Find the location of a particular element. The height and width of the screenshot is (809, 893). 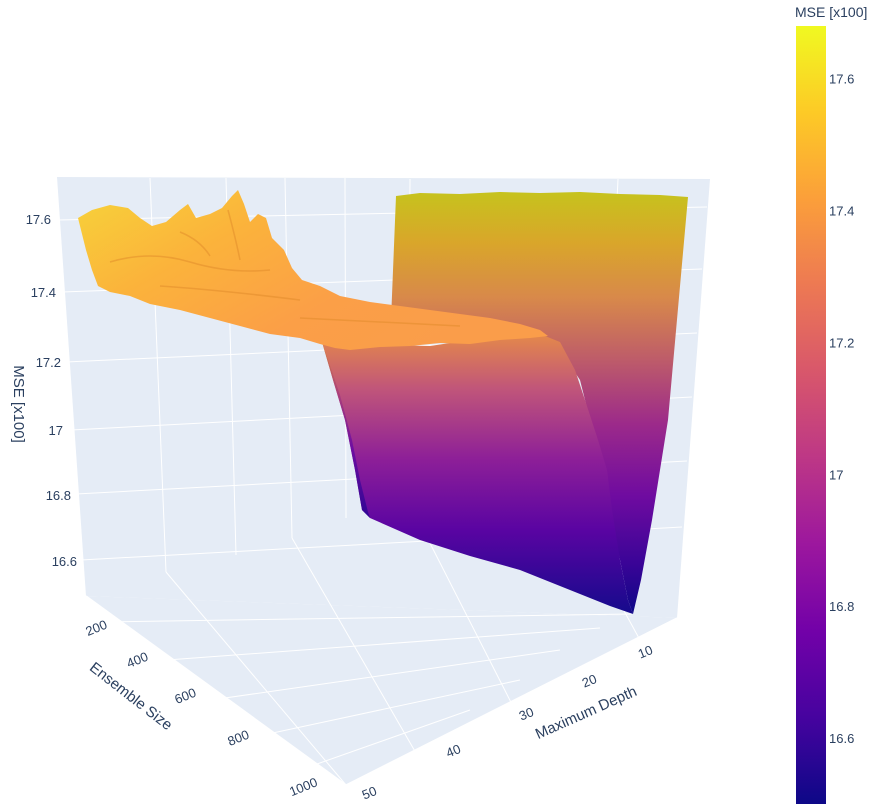

colorbar-tick: 17.2 is located at coordinates (841, 343).